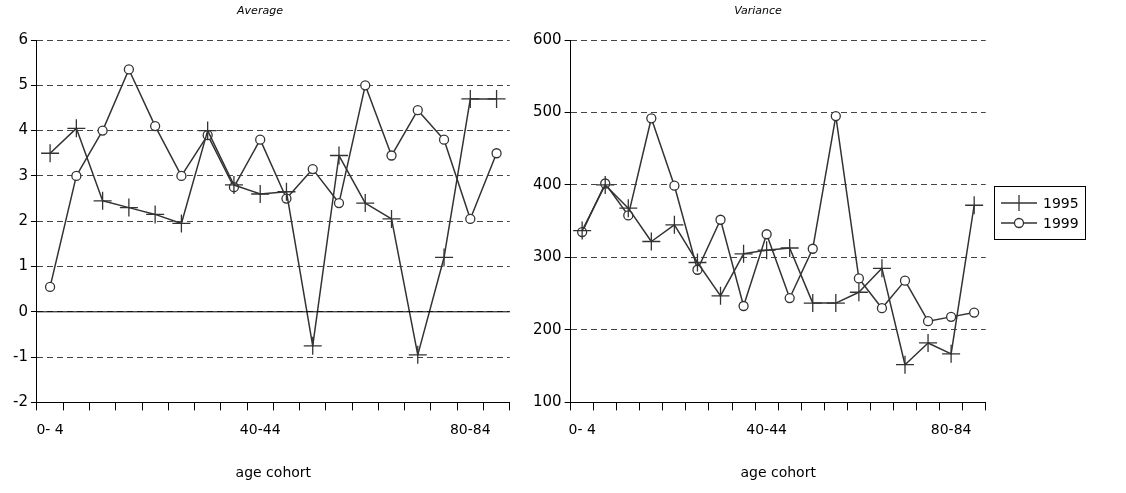  I want to click on y-tick-label: -1, so click(20, 355).